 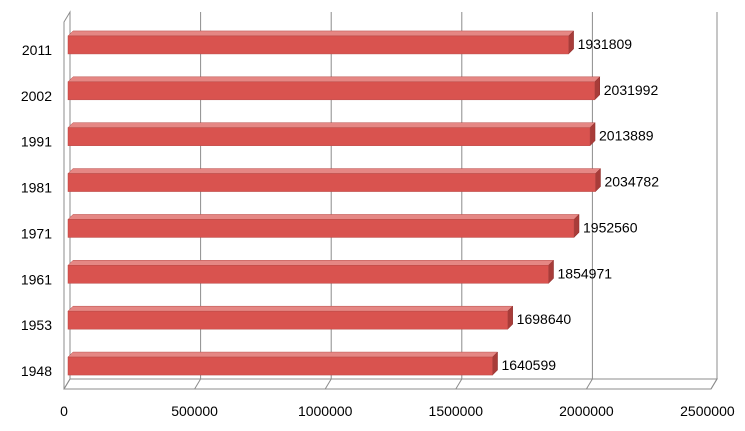 I want to click on category-label: 1991, so click(x=36, y=142).